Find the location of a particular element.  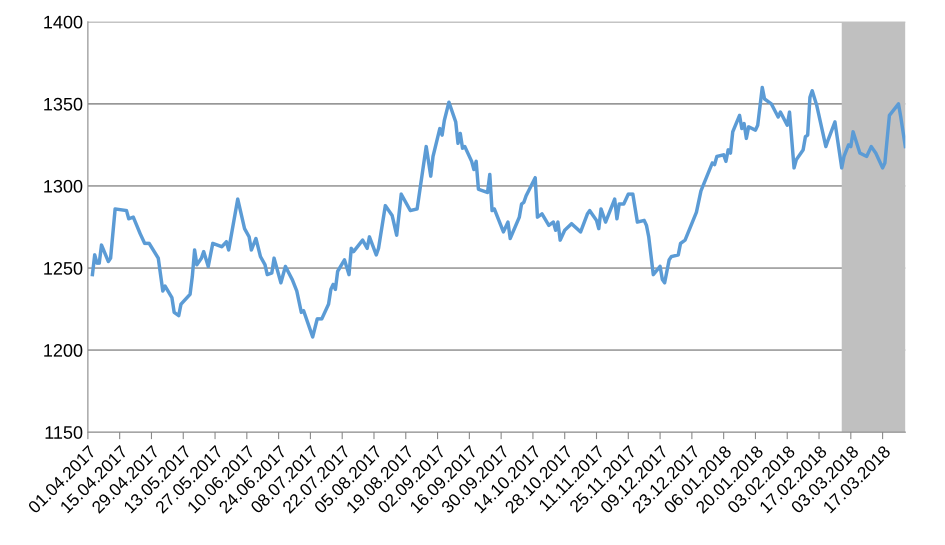

y-tick-label: 1150 is located at coordinates (64, 432).